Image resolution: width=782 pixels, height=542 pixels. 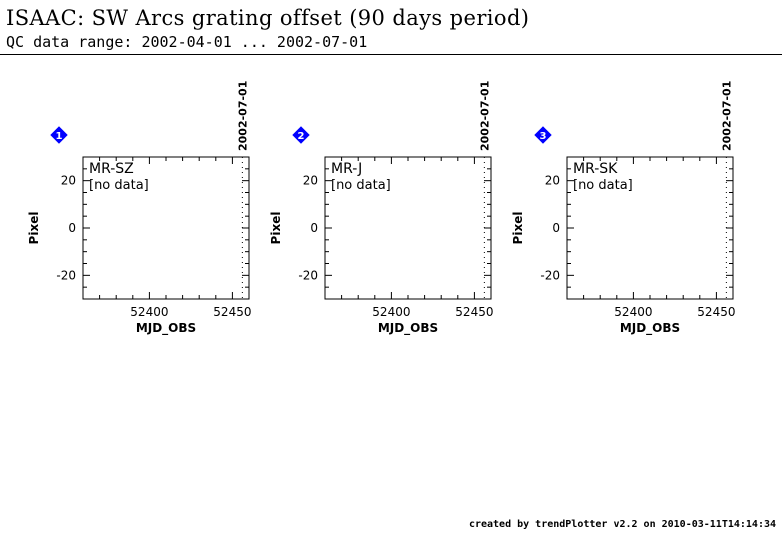 I want to click on panel-number-label: 1, so click(x=59, y=136).